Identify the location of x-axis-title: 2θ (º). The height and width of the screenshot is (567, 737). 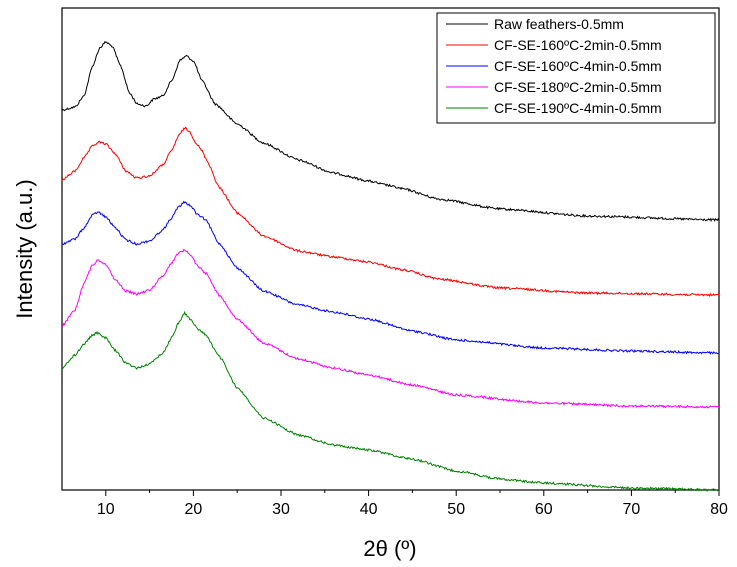
(389, 548).